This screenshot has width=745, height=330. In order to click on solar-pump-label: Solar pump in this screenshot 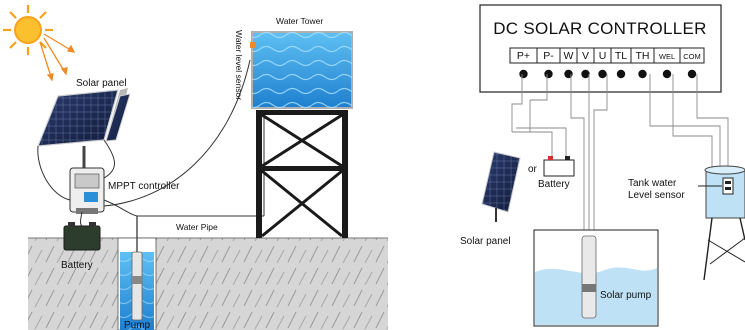, I will do `click(626, 295)`.